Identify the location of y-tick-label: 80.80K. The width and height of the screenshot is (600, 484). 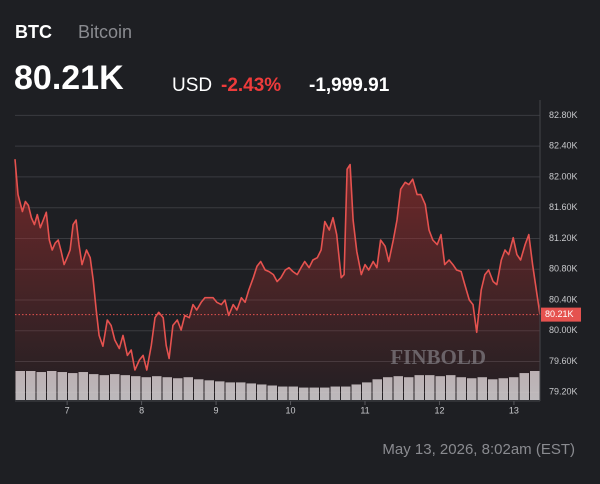
(563, 269).